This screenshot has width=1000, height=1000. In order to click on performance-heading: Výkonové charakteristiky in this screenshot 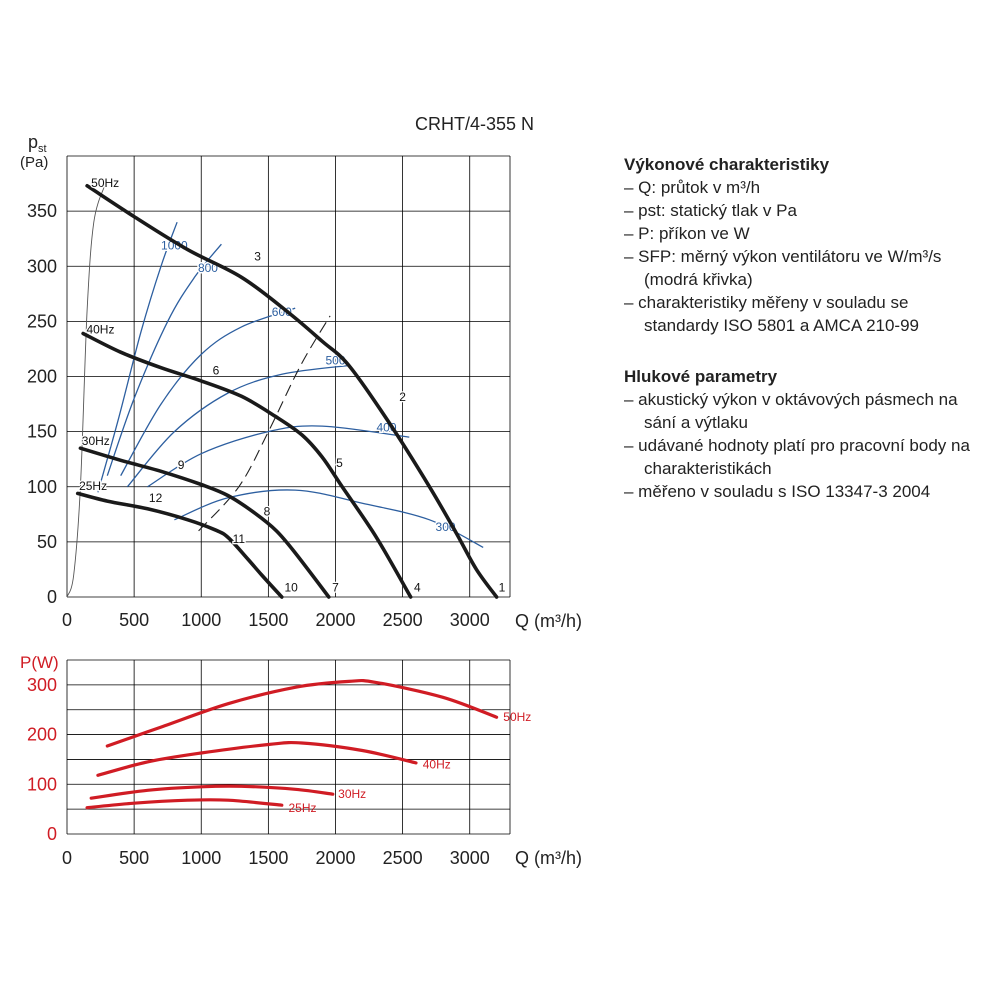, I will do `click(727, 164)`.